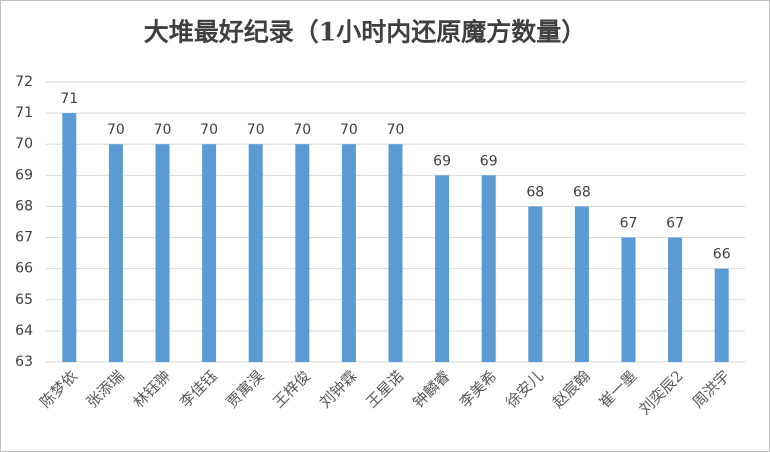 The image size is (770, 452). I want to click on y-tick-label: 71, so click(24, 113).